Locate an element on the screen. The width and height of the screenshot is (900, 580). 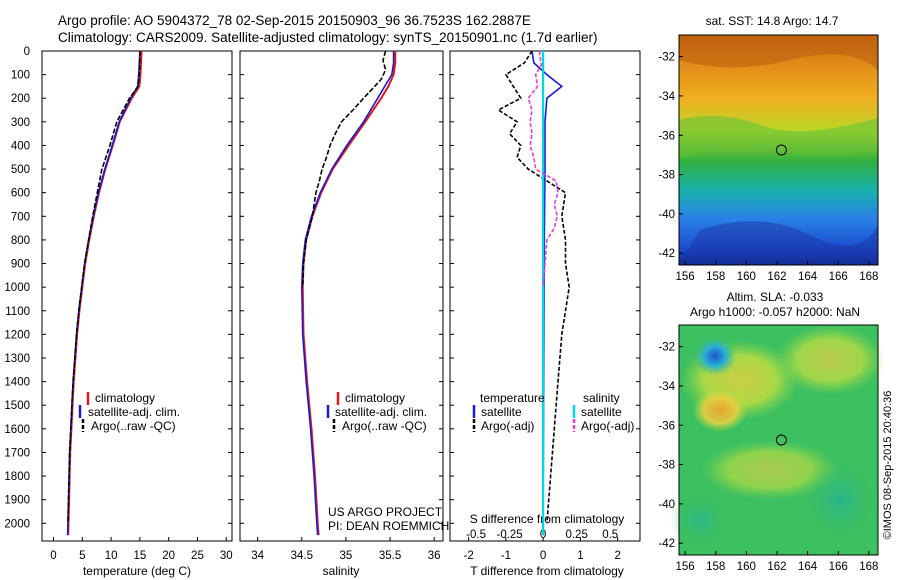
x-tick-label: 35.5 is located at coordinates (390, 556).